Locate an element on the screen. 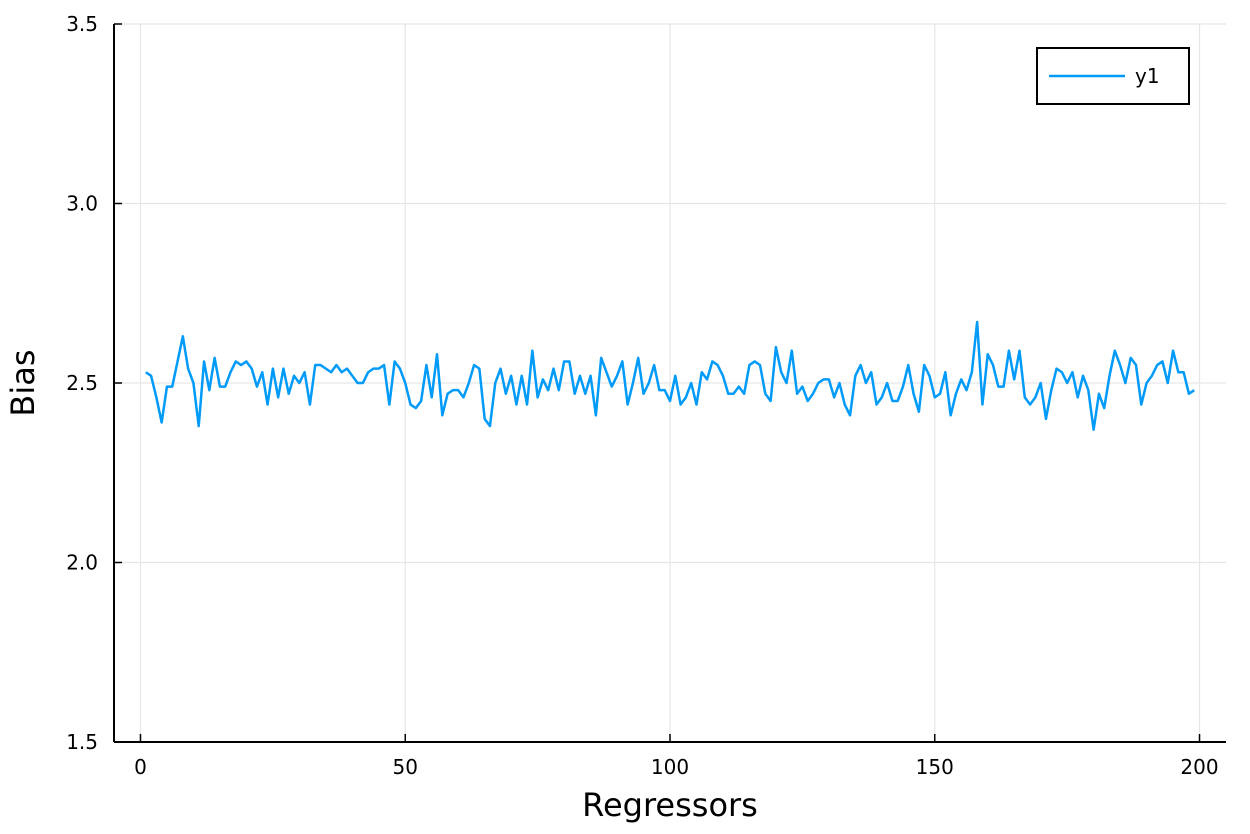 This screenshot has height=834, width=1250. legend-label-y1: y1 is located at coordinates (1147, 76).